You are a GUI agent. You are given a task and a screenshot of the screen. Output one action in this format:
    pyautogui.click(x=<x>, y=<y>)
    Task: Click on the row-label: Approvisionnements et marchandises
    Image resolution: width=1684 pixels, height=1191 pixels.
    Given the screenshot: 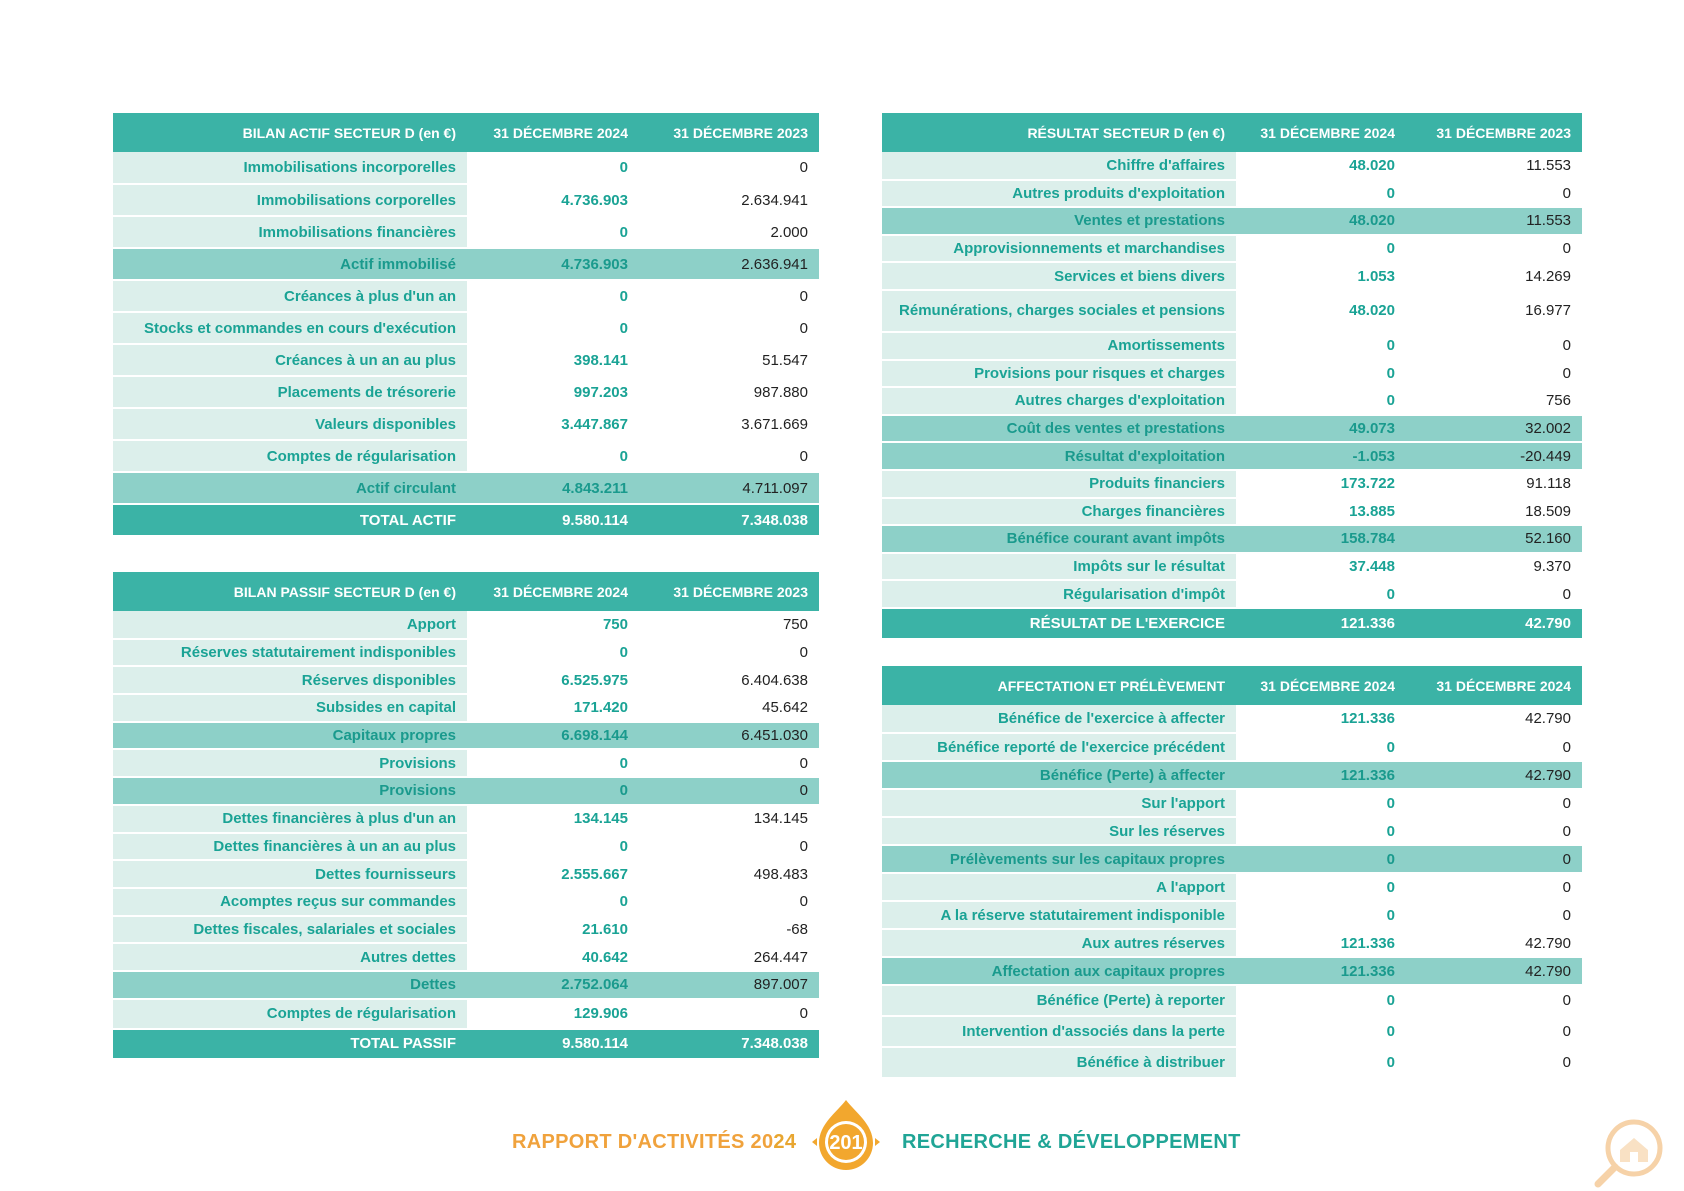 What is the action you would take?
    pyautogui.click(x=1059, y=249)
    